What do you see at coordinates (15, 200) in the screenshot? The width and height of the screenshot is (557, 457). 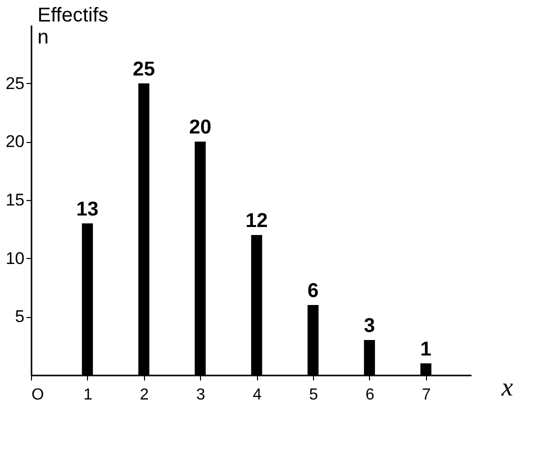 I see `y-tick-label: 15` at bounding box center [15, 200].